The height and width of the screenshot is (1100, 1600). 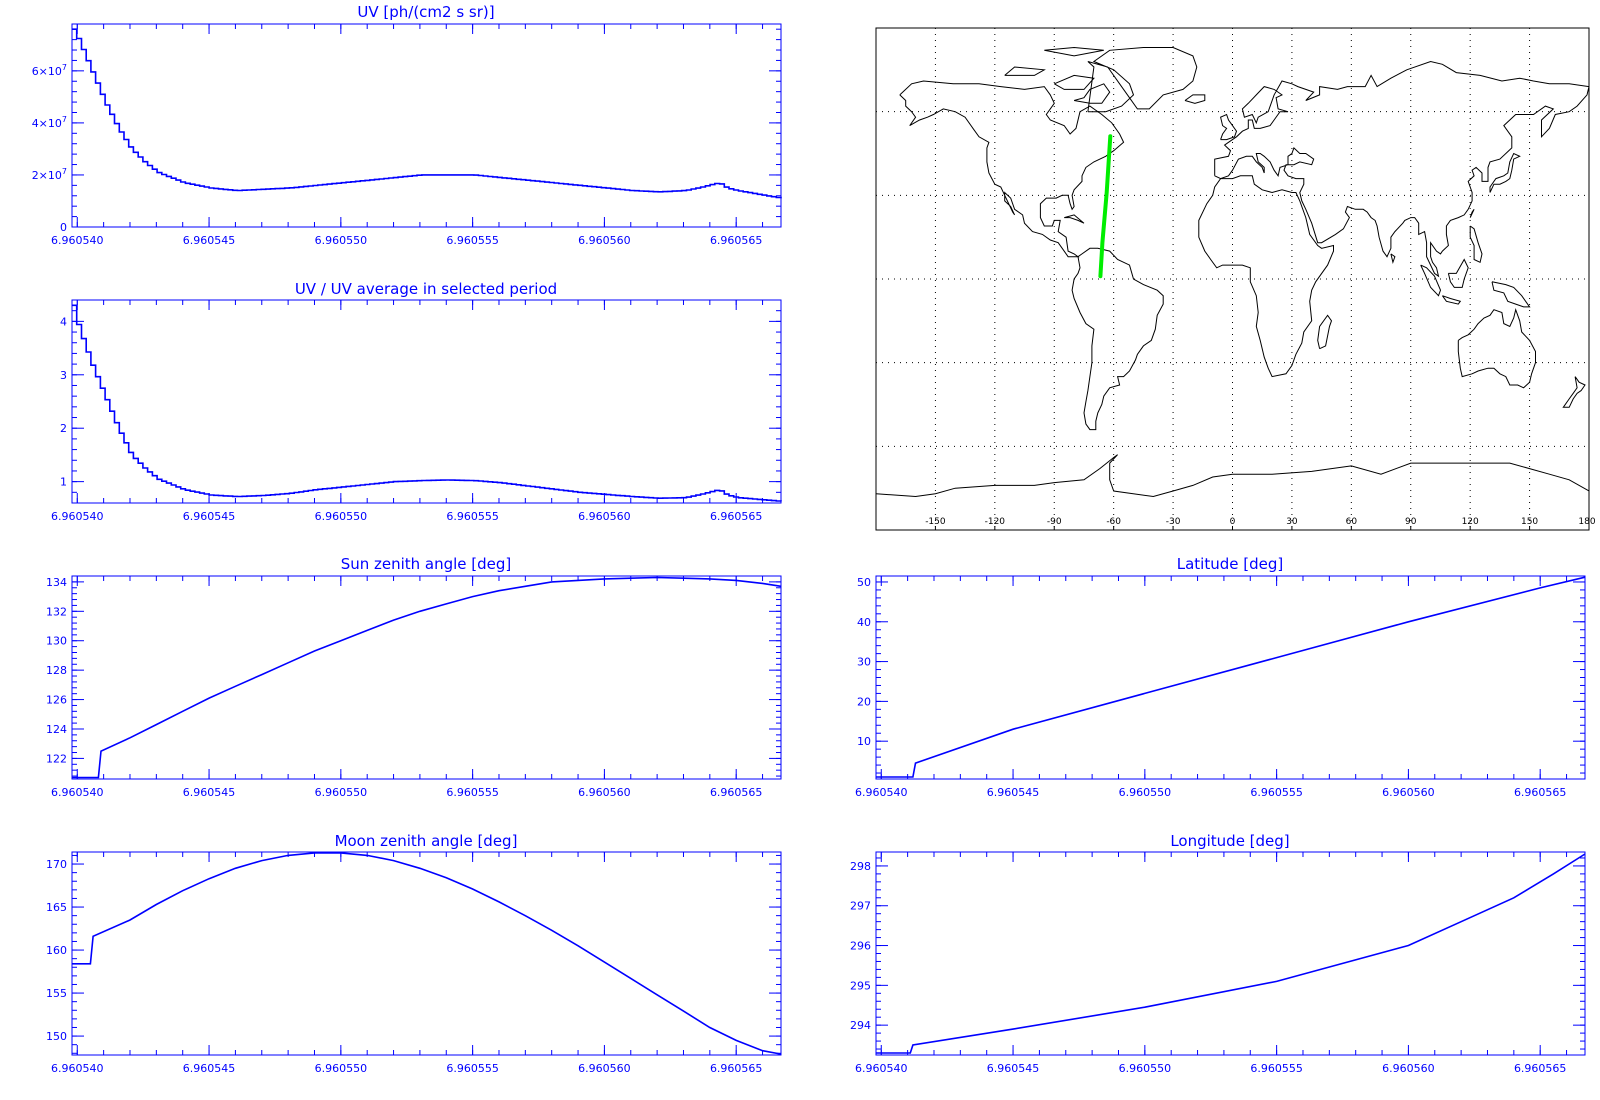 What do you see at coordinates (1540, 792) in the screenshot?
I see `lat-xtick-label: 6.960565` at bounding box center [1540, 792].